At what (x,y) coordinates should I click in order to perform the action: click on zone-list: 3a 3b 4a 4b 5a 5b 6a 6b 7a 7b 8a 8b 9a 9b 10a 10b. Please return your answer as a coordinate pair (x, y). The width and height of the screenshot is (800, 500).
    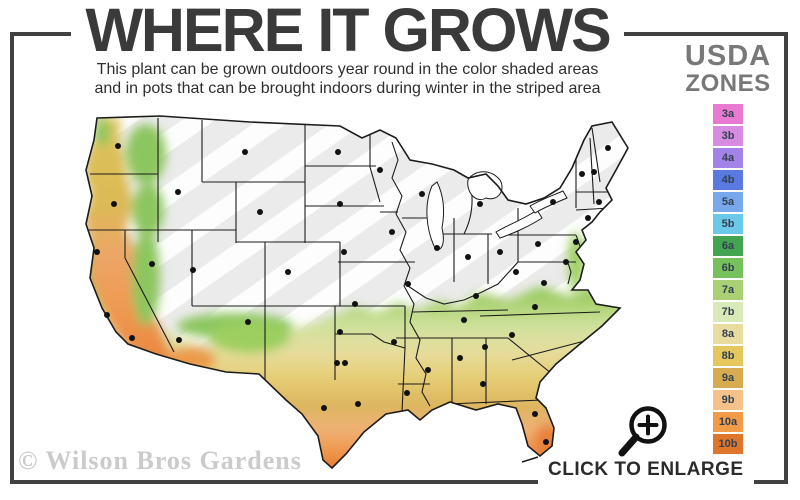
    Looking at the image, I should click on (728, 279).